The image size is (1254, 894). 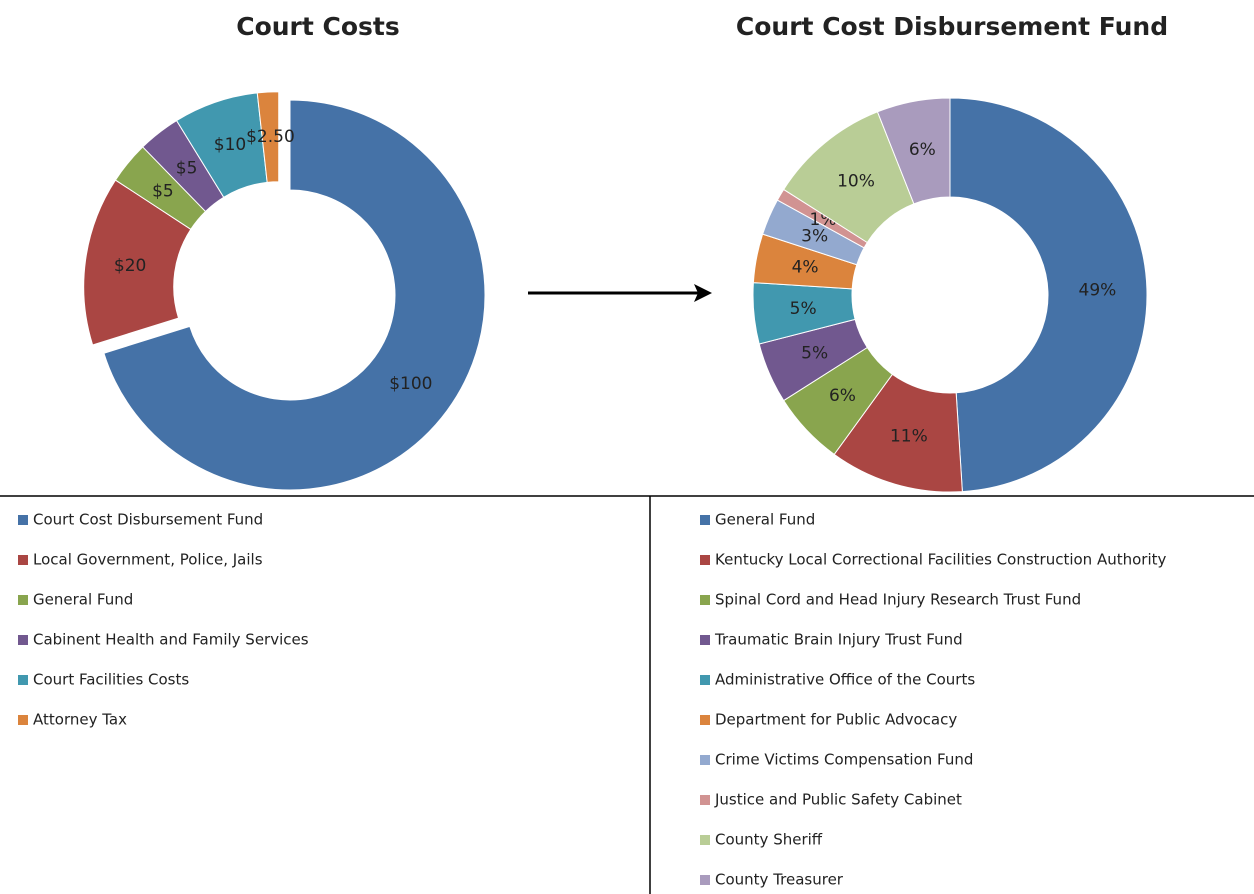 I want to click on data-label: 10%, so click(x=856, y=181).